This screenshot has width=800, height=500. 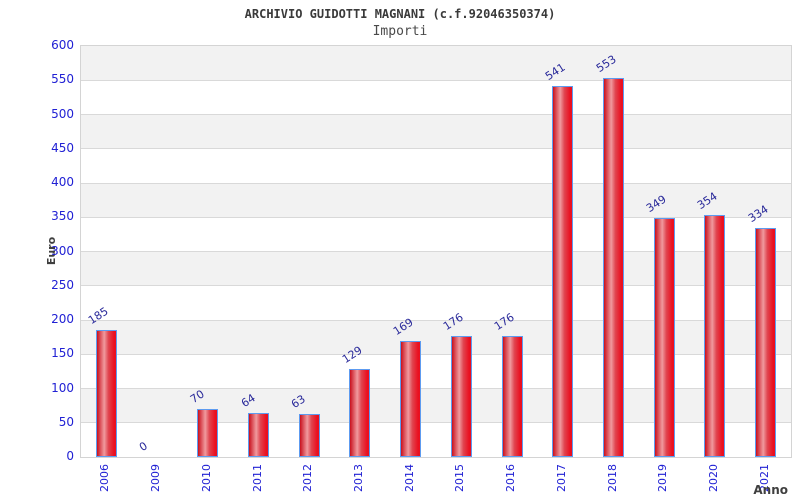 I want to click on bar-2012, so click(x=309, y=435).